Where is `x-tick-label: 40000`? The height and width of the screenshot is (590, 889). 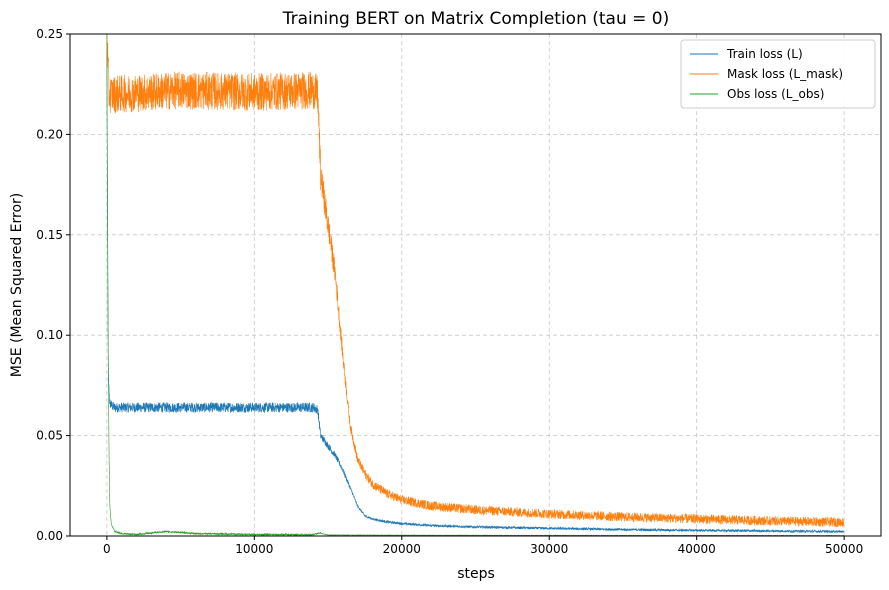 x-tick-label: 40000 is located at coordinates (697, 549).